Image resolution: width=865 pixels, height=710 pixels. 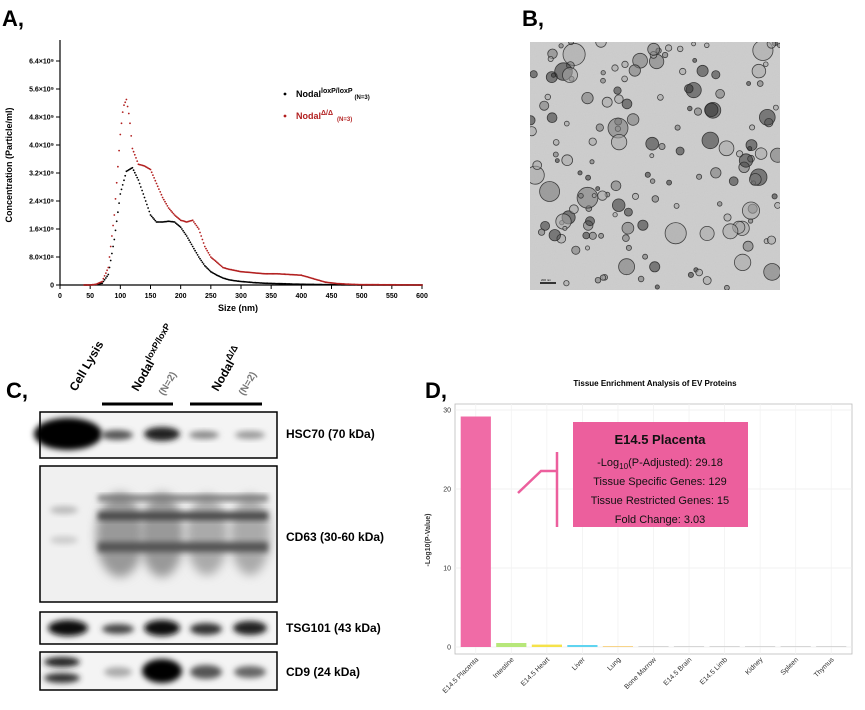 I want to click on d-annotation-line2: Tissue Specific Genes: 129, so click(x=660, y=482).